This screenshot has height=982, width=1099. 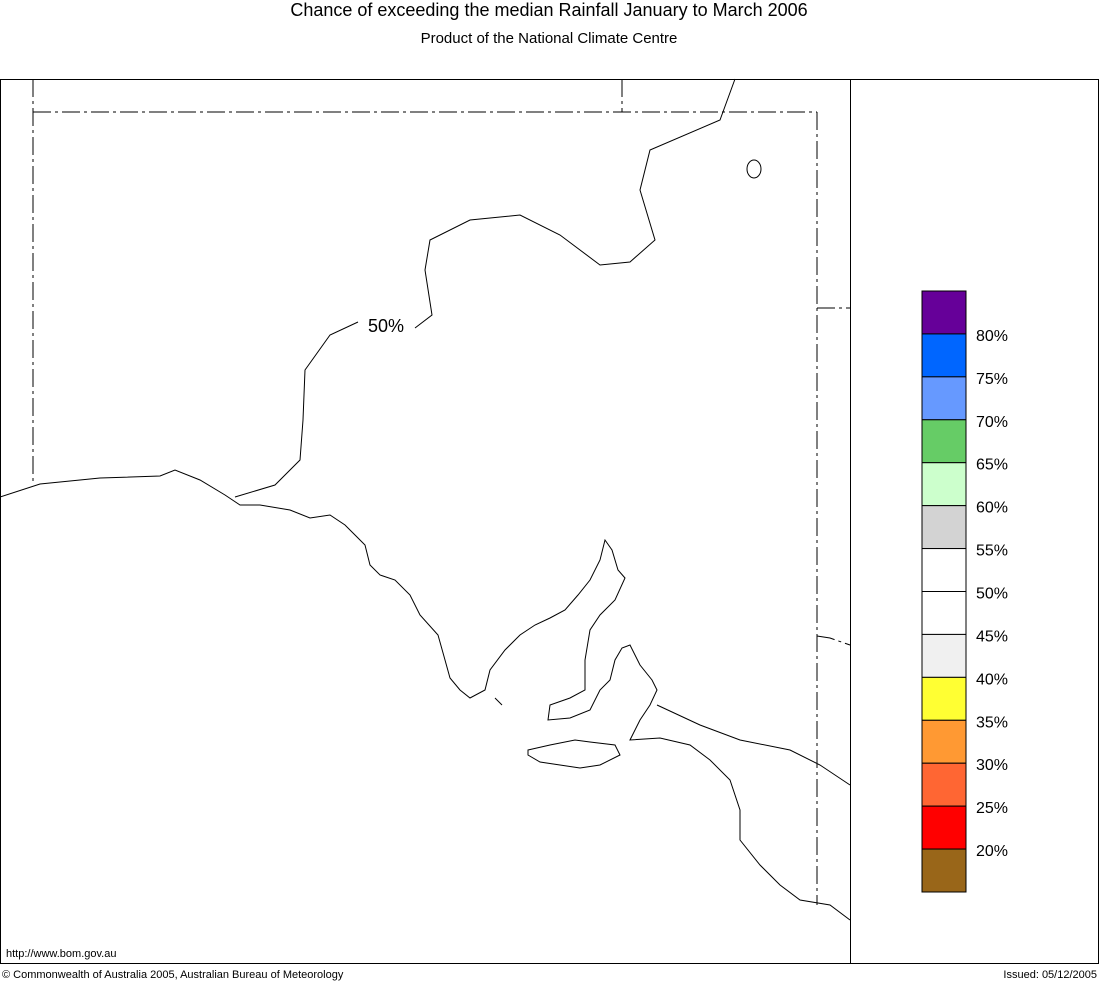 I want to click on legend-label: 45%, so click(x=992, y=636).